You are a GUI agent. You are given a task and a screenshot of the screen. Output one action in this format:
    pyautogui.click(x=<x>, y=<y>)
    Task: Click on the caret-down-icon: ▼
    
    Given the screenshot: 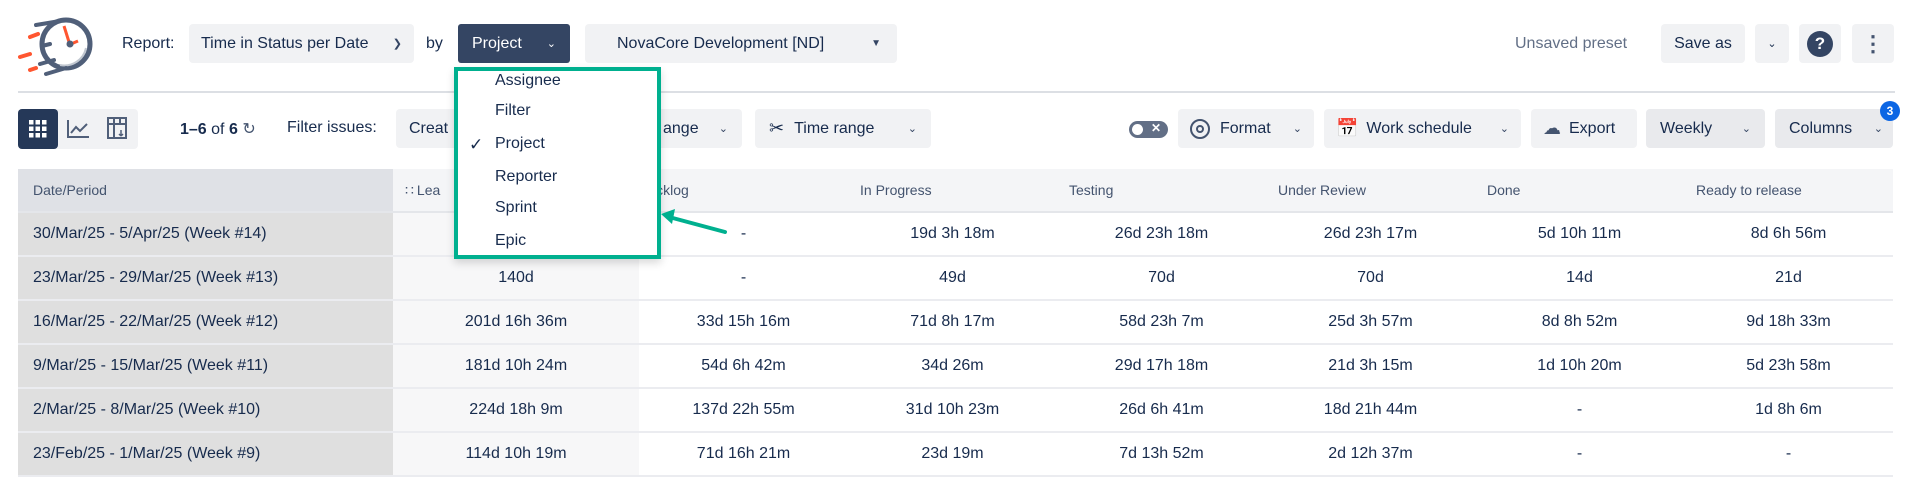 What is the action you would take?
    pyautogui.click(x=876, y=43)
    